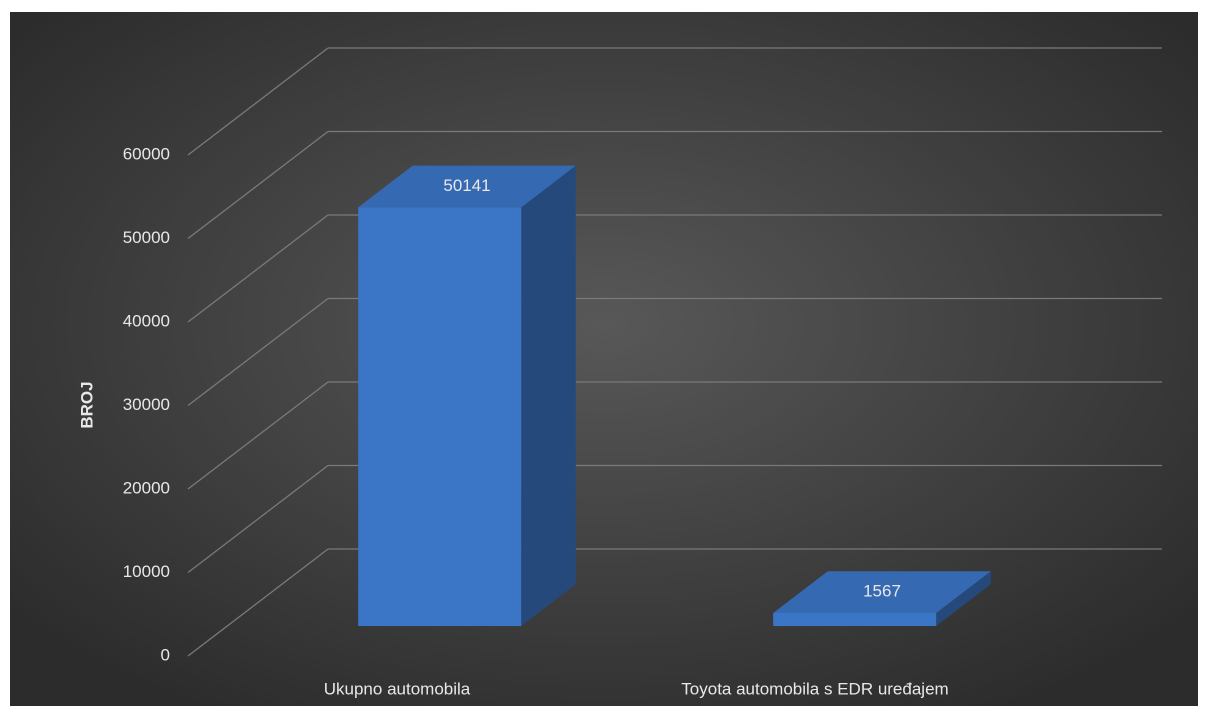 The image size is (1208, 716). I want to click on data-label: 50141, so click(466, 185).